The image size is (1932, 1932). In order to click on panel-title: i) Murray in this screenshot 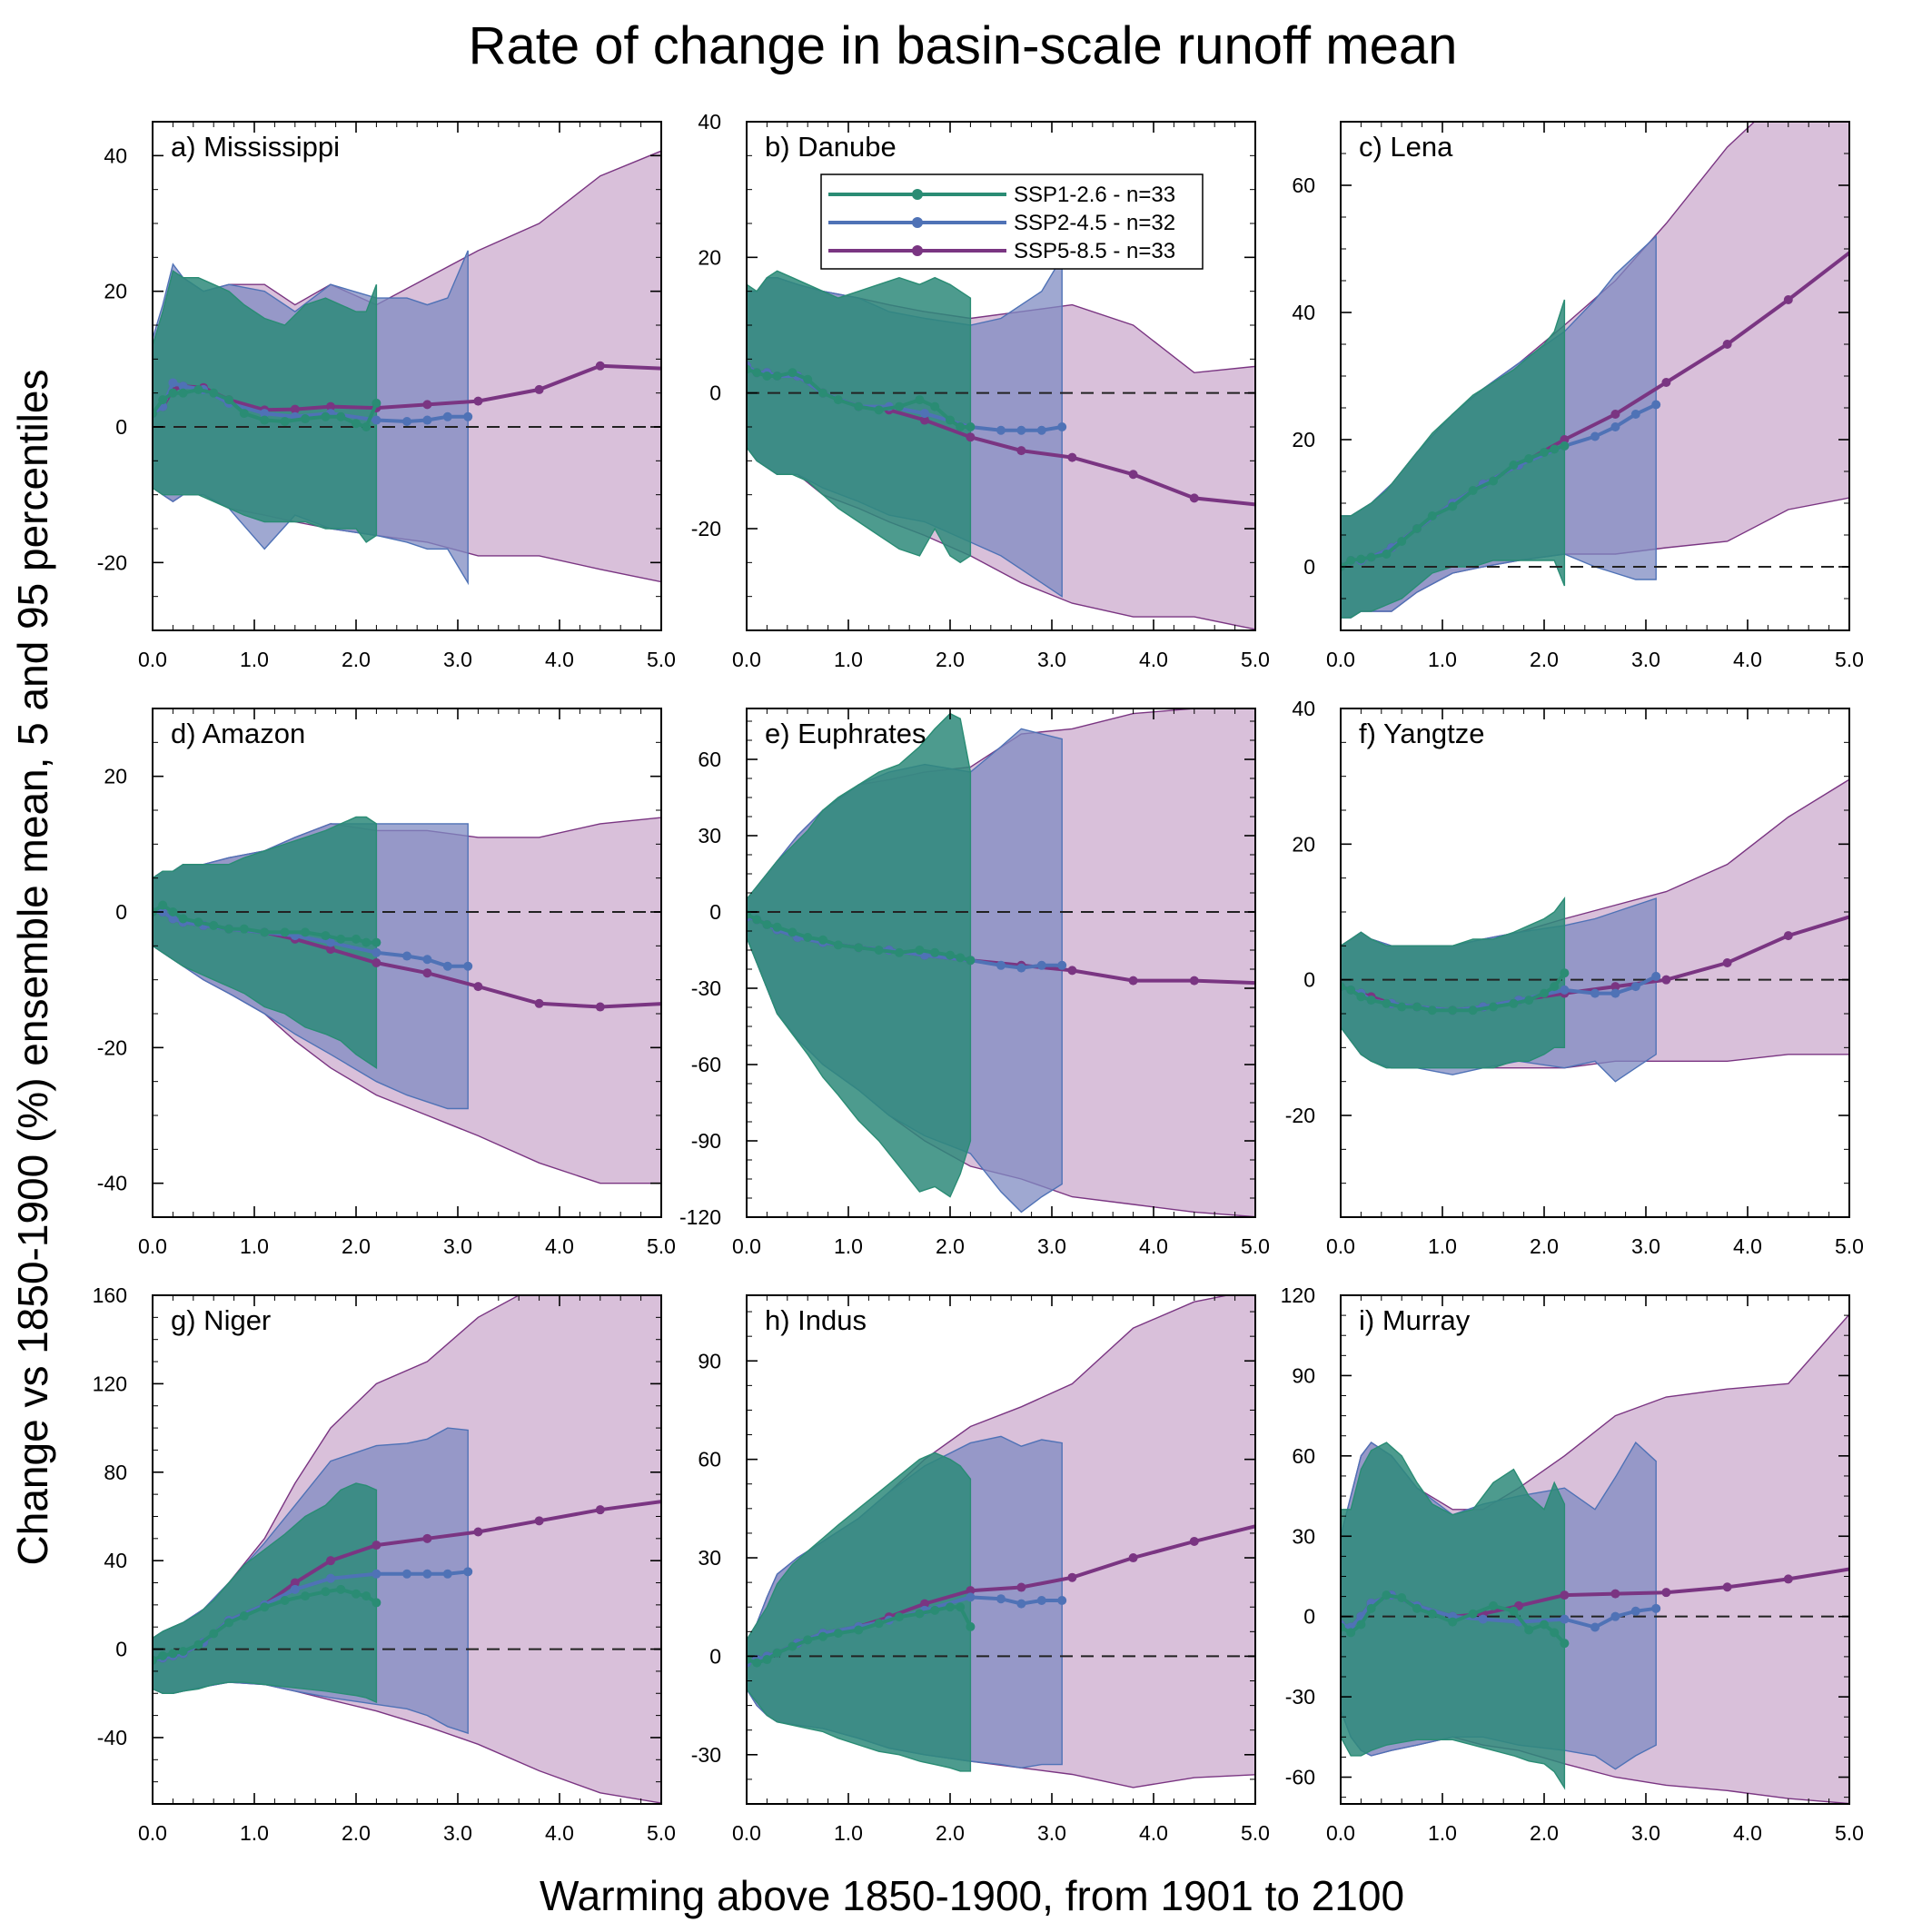, I will do `click(1415, 1320)`.